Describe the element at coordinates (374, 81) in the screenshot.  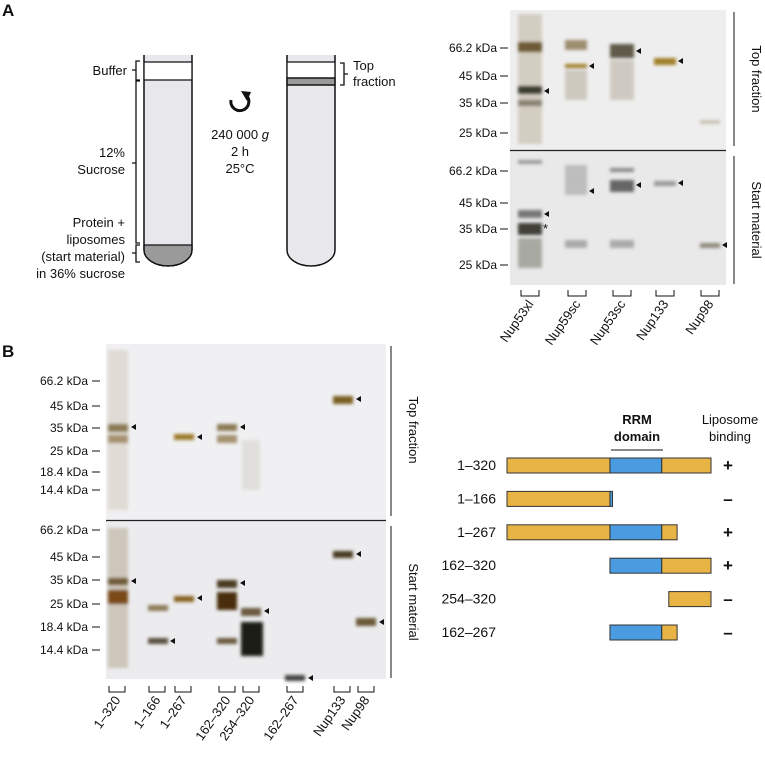
I see `top-fraction-label-2: fraction` at that location.